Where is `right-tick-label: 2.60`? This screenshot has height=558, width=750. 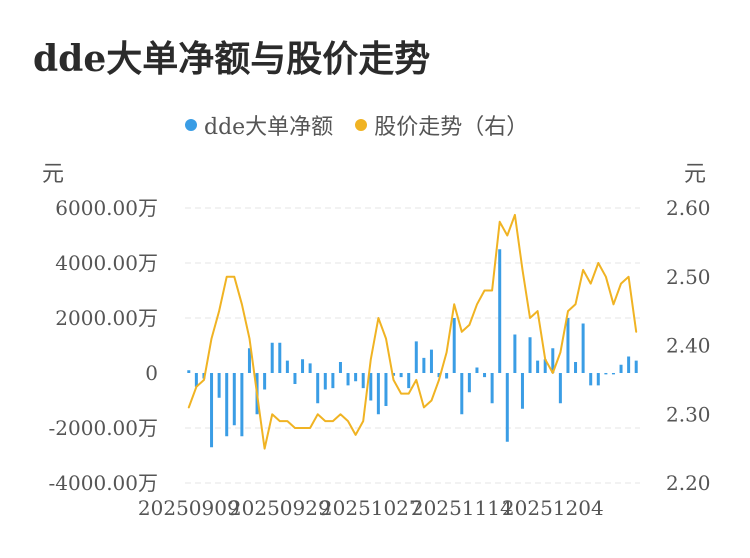 right-tick-label: 2.60 is located at coordinates (688, 208).